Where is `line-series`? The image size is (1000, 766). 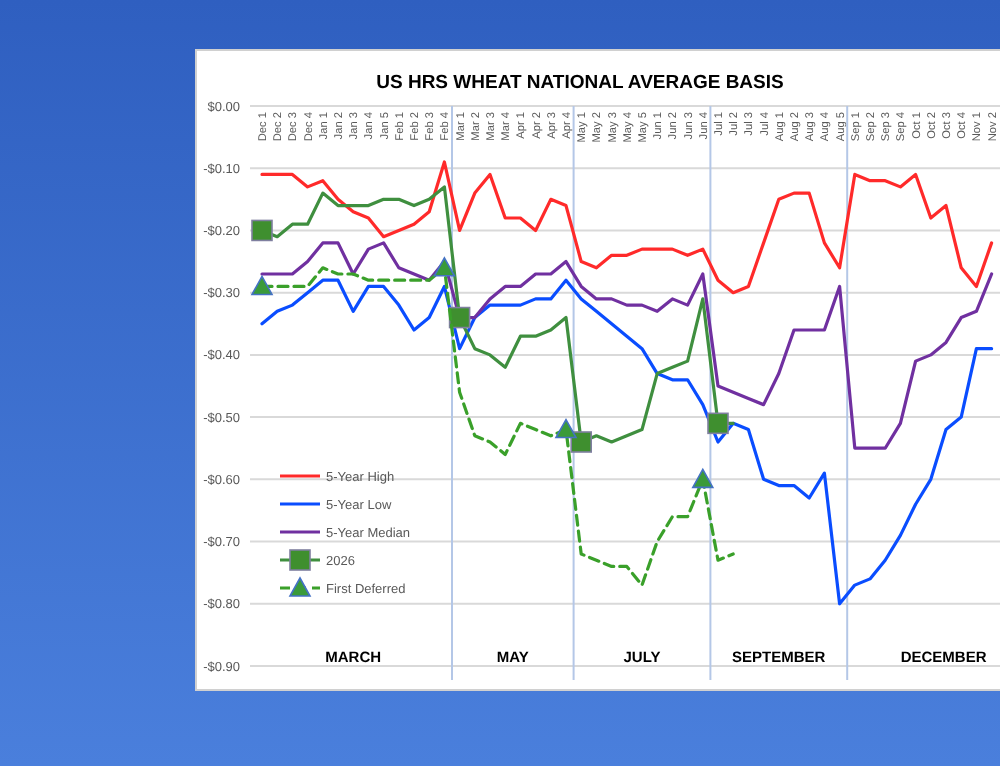 line-series is located at coordinates (627, 227).